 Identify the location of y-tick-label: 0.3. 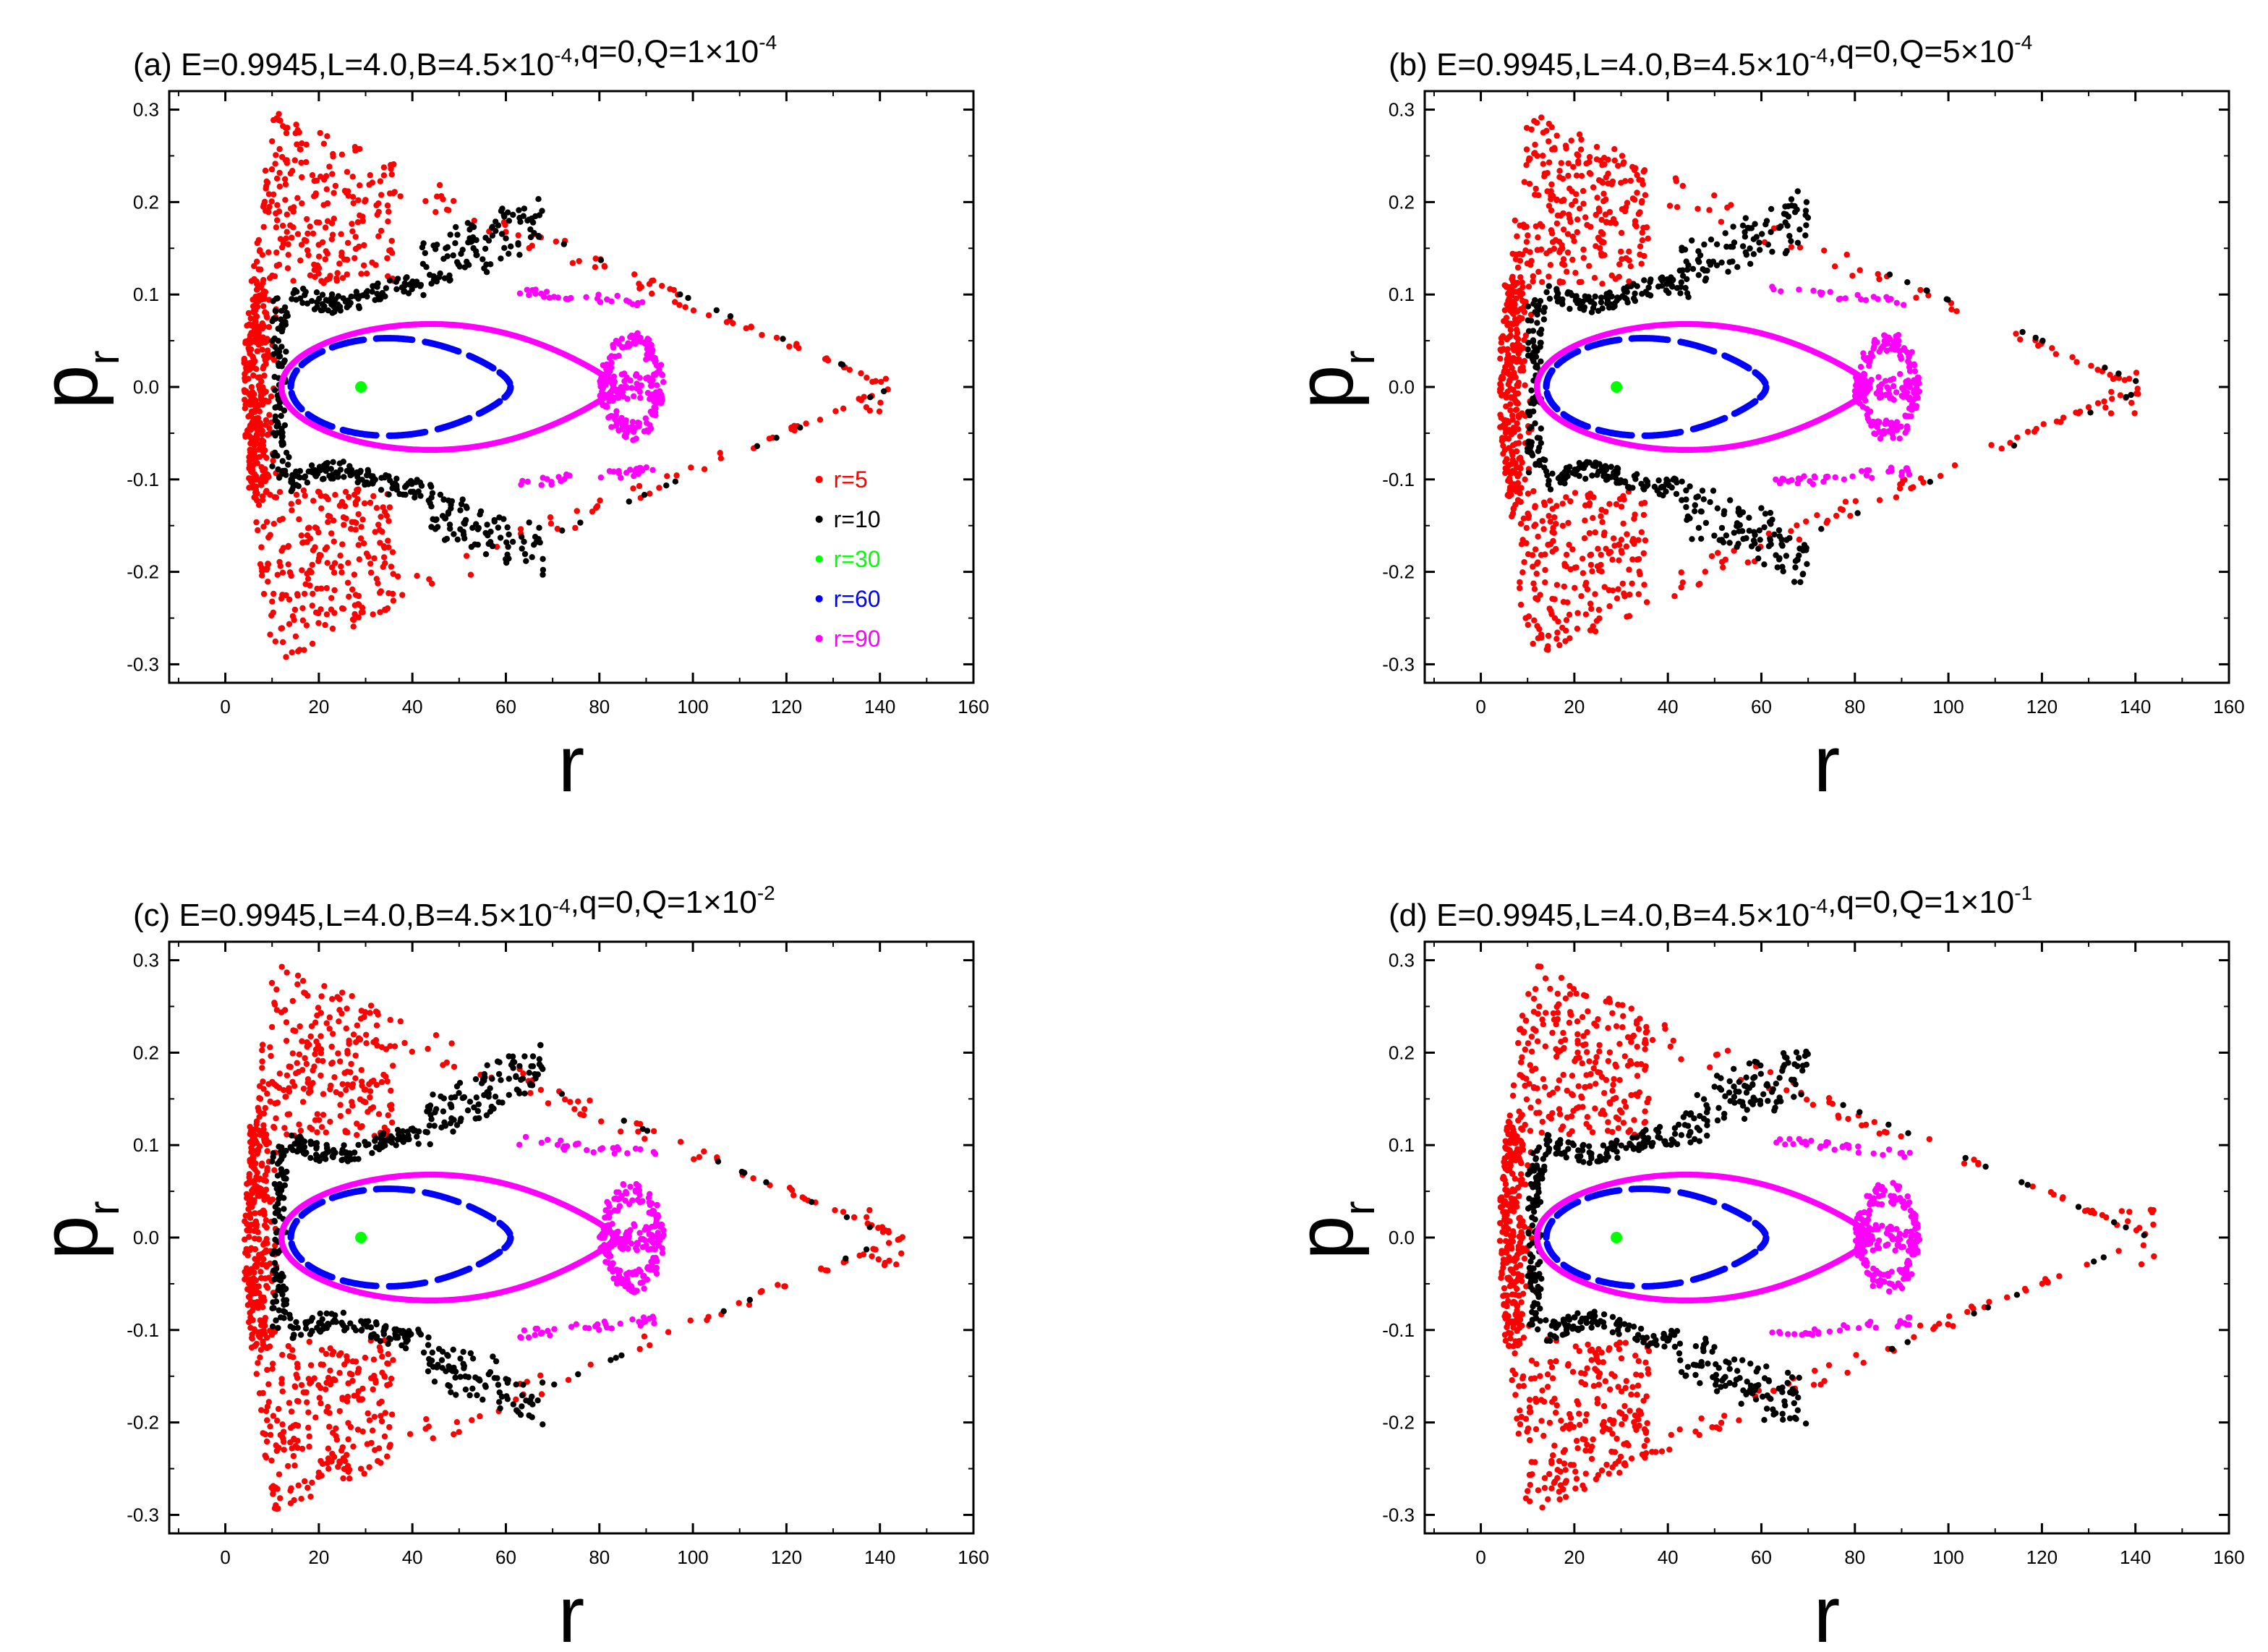
(1402, 110).